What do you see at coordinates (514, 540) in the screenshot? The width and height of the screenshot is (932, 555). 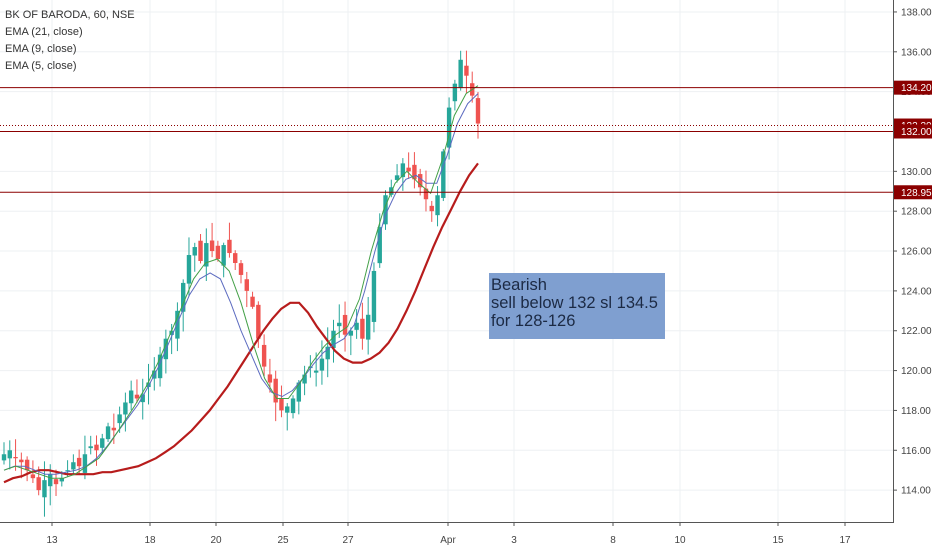 I see `x-tick-label: 3` at bounding box center [514, 540].